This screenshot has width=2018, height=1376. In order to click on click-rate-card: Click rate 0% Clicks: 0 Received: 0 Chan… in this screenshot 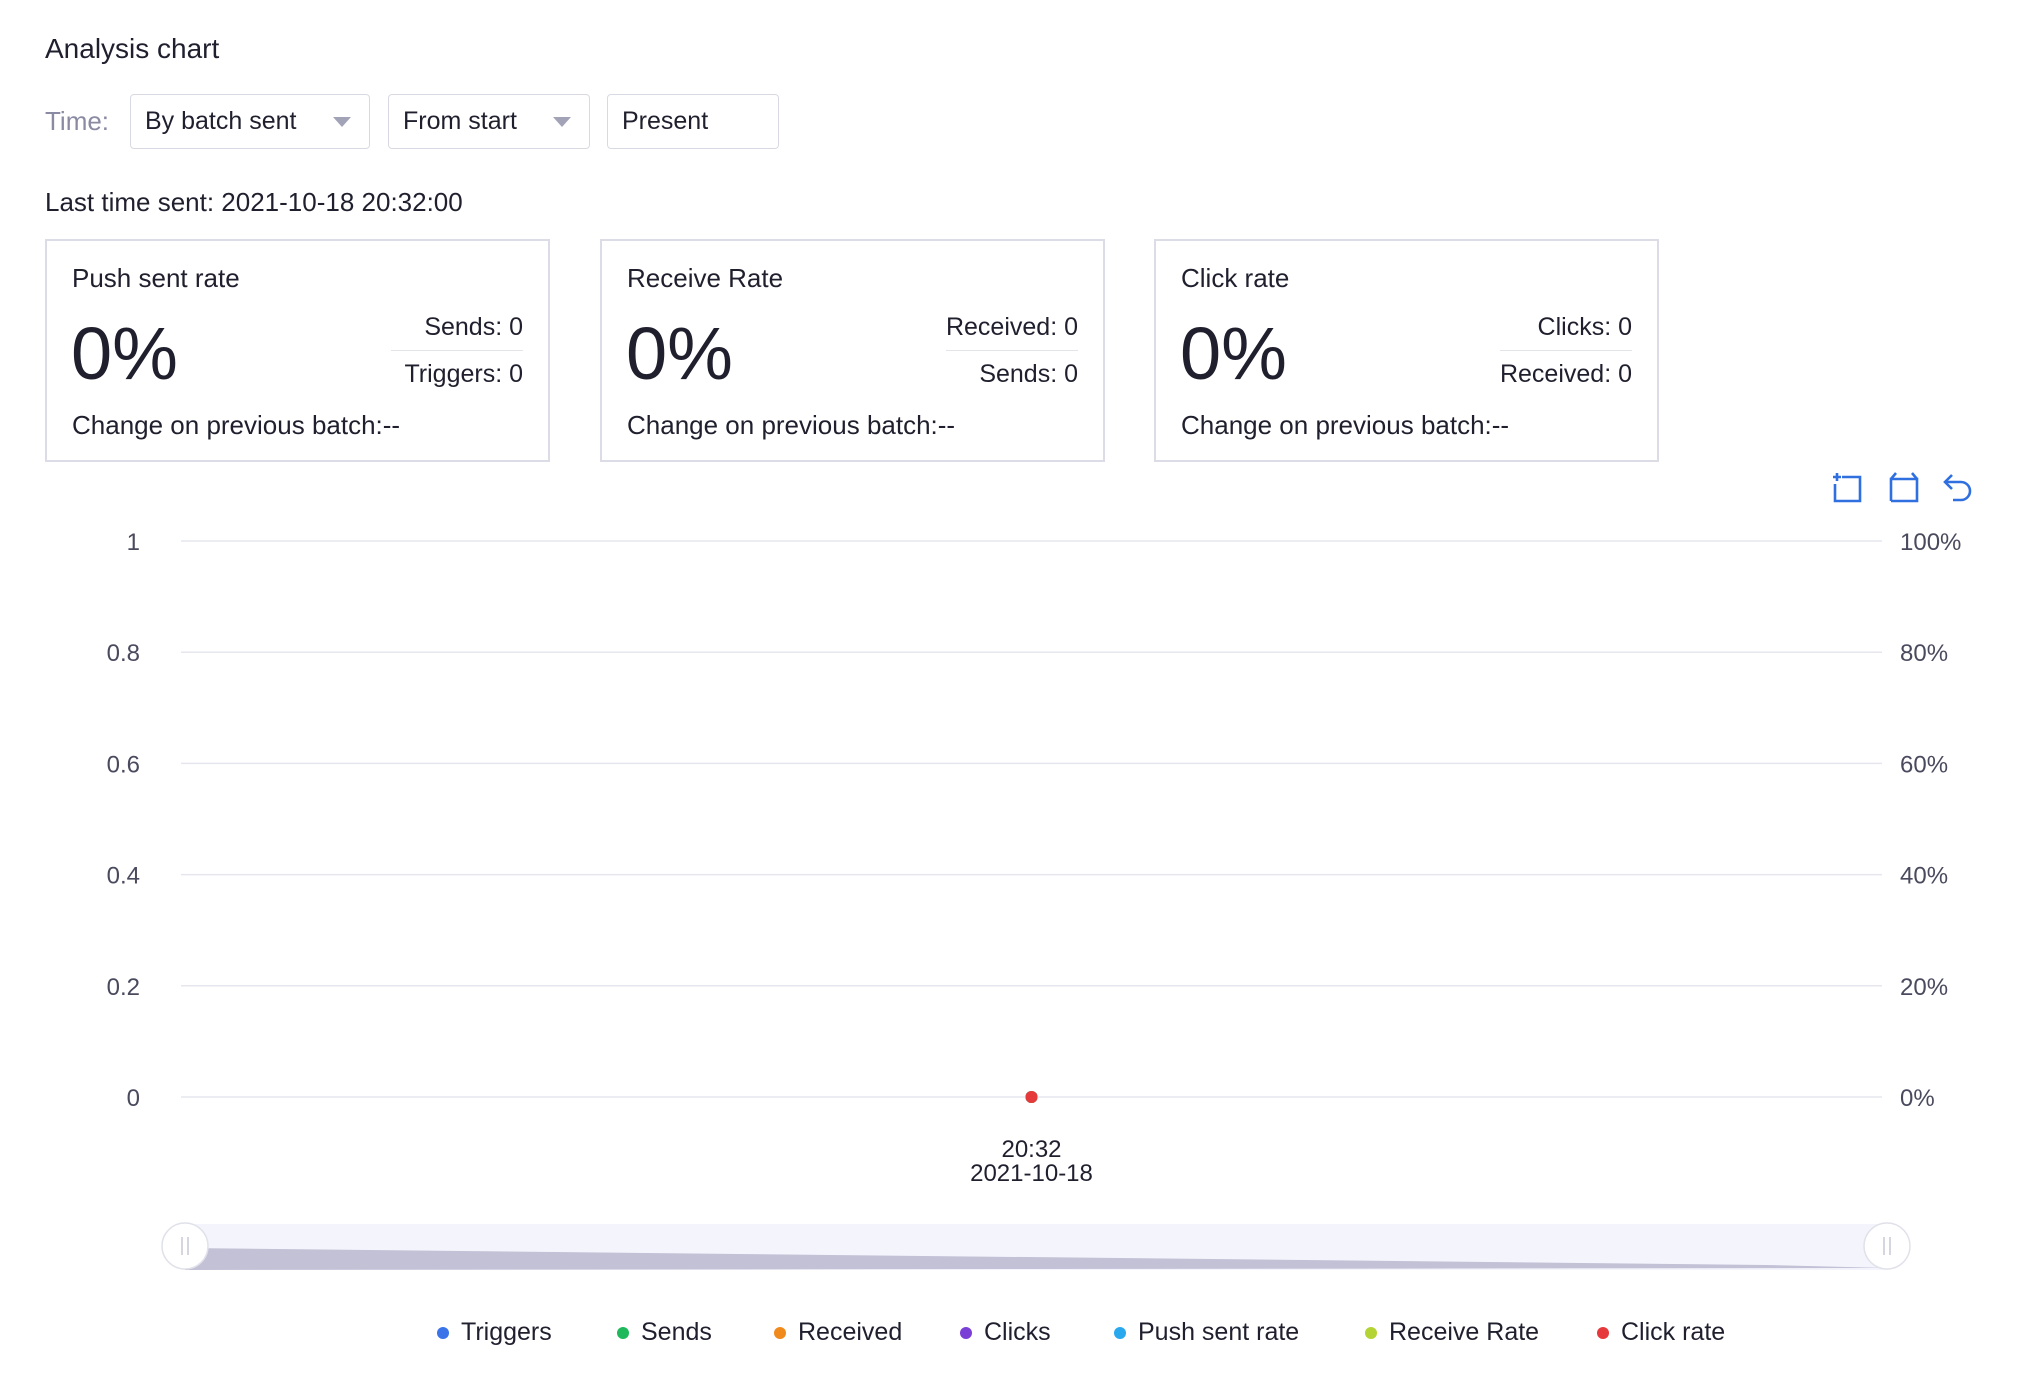, I will do `click(1406, 350)`.